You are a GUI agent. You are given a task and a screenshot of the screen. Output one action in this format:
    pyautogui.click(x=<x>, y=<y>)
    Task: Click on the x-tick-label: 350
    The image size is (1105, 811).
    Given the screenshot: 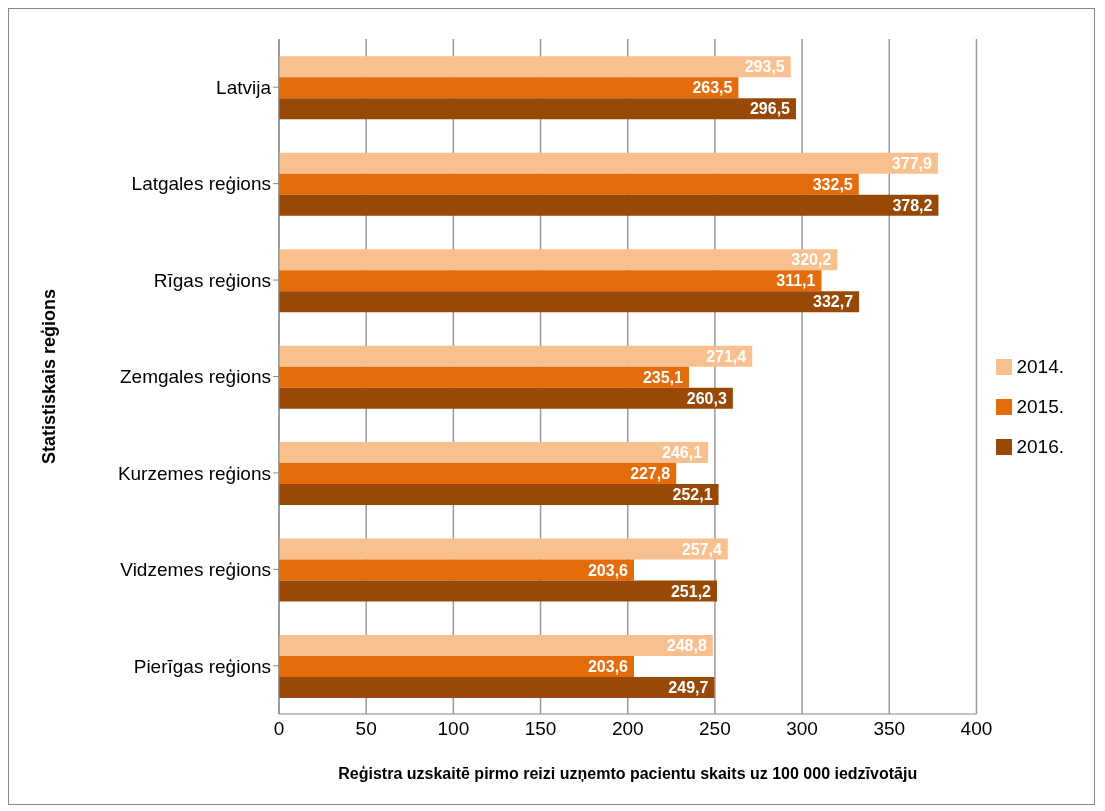 What is the action you would take?
    pyautogui.click(x=889, y=729)
    